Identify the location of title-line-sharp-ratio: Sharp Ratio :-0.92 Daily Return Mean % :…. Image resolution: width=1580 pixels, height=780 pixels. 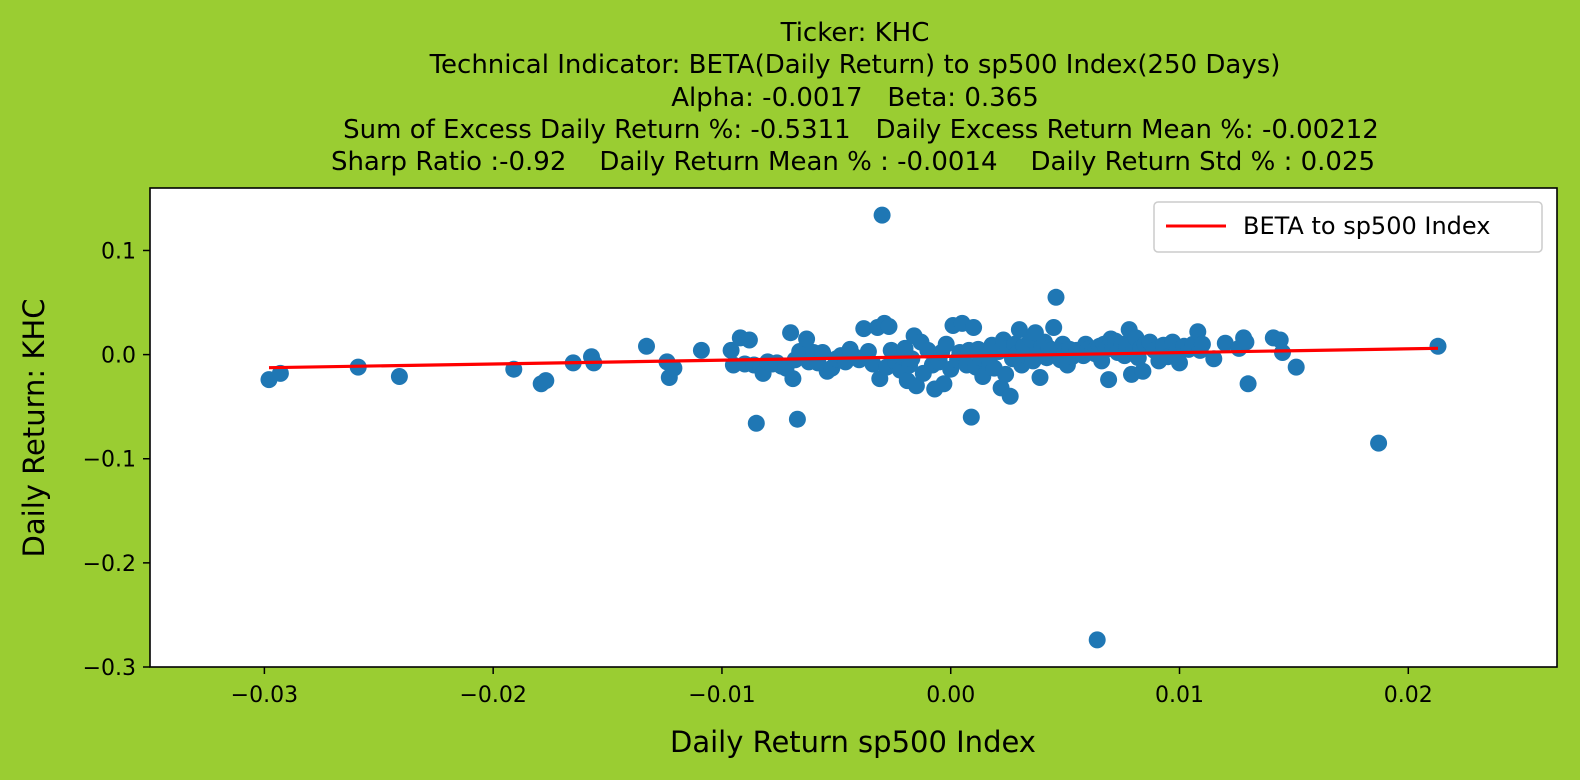
(853, 162).